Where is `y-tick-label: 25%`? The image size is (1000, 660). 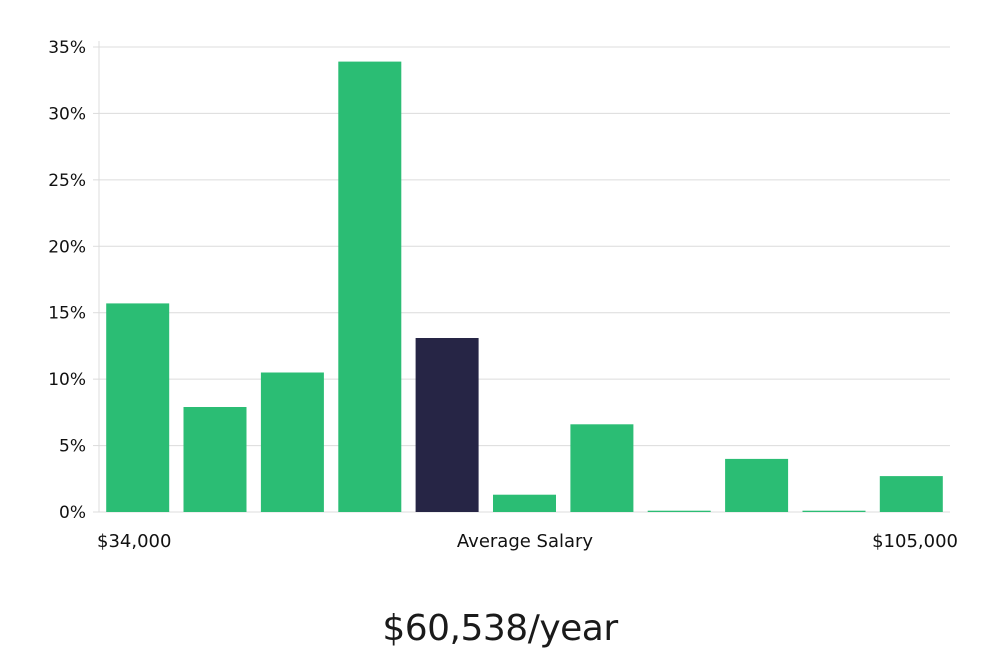
y-tick-label: 25% is located at coordinates (67, 181).